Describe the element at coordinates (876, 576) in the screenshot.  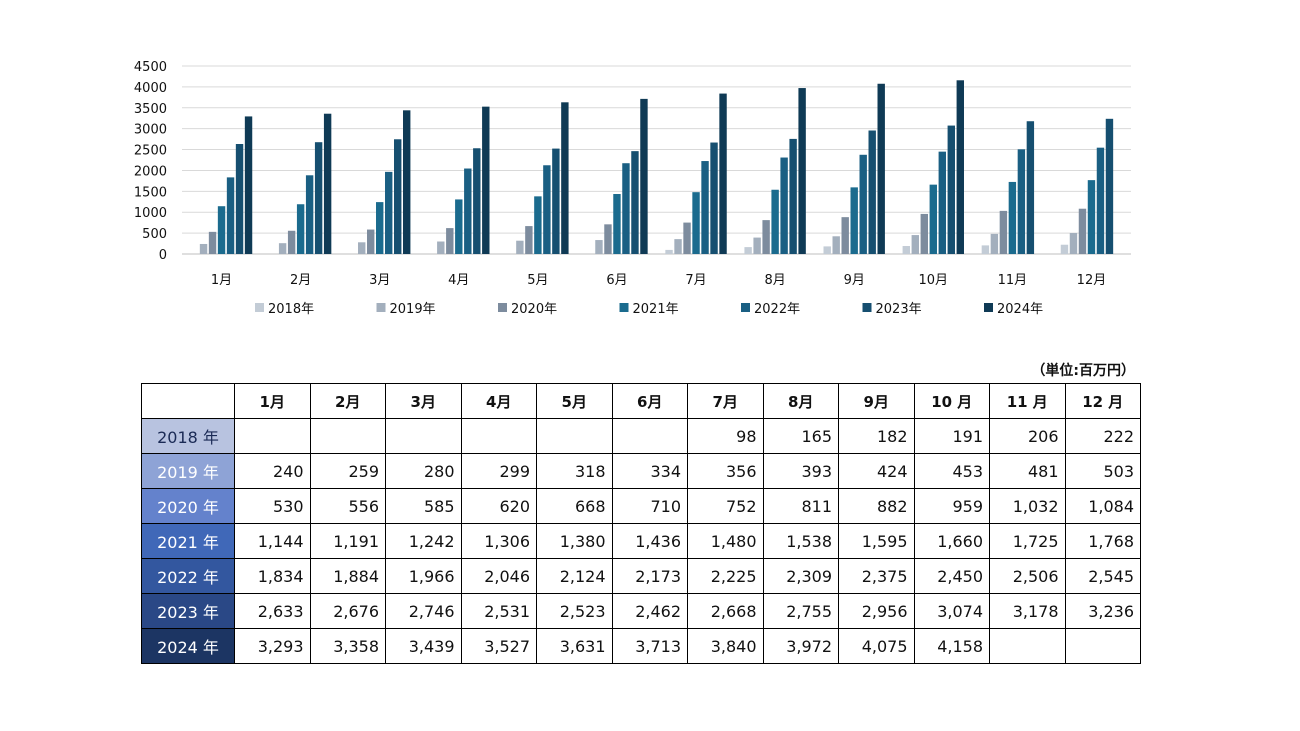
I see `table-cell: 2,375` at that location.